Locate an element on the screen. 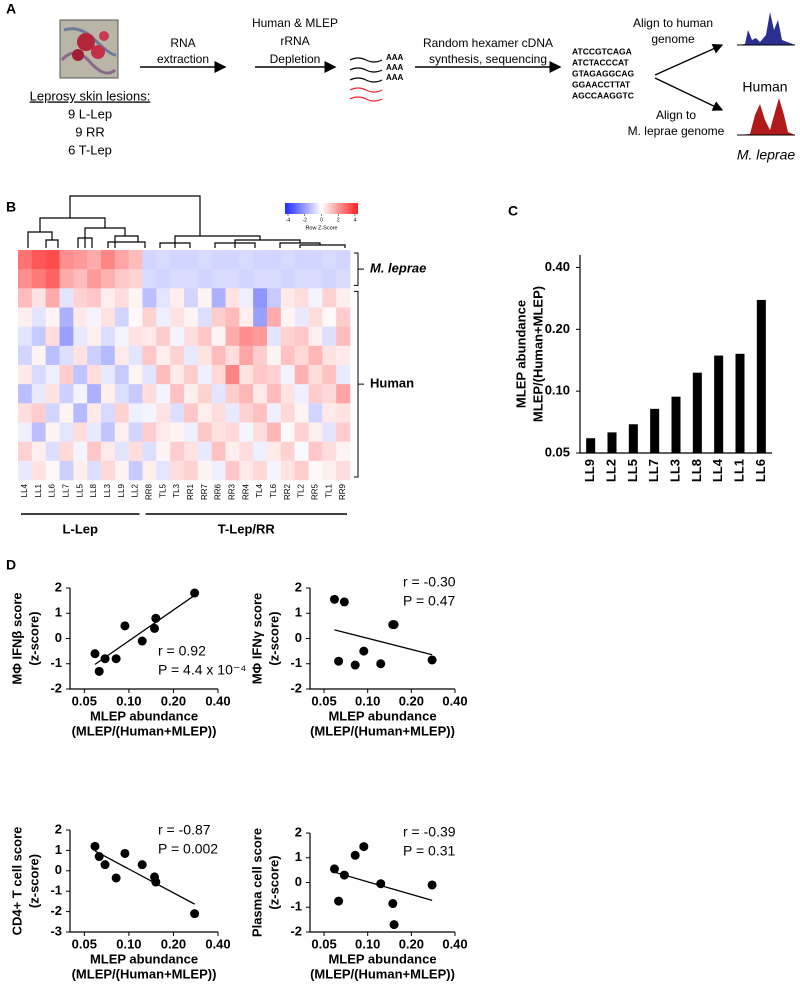 The height and width of the screenshot is (985, 800). dendrogram is located at coordinates (186, 221).